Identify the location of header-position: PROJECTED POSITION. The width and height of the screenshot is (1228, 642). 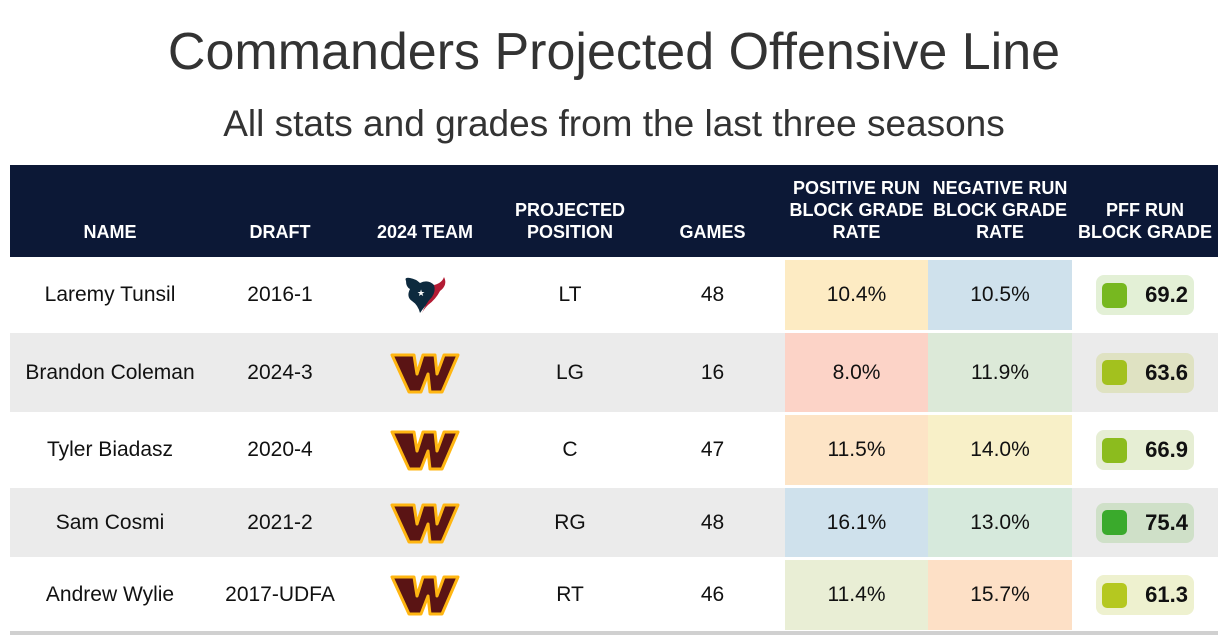
(570, 221).